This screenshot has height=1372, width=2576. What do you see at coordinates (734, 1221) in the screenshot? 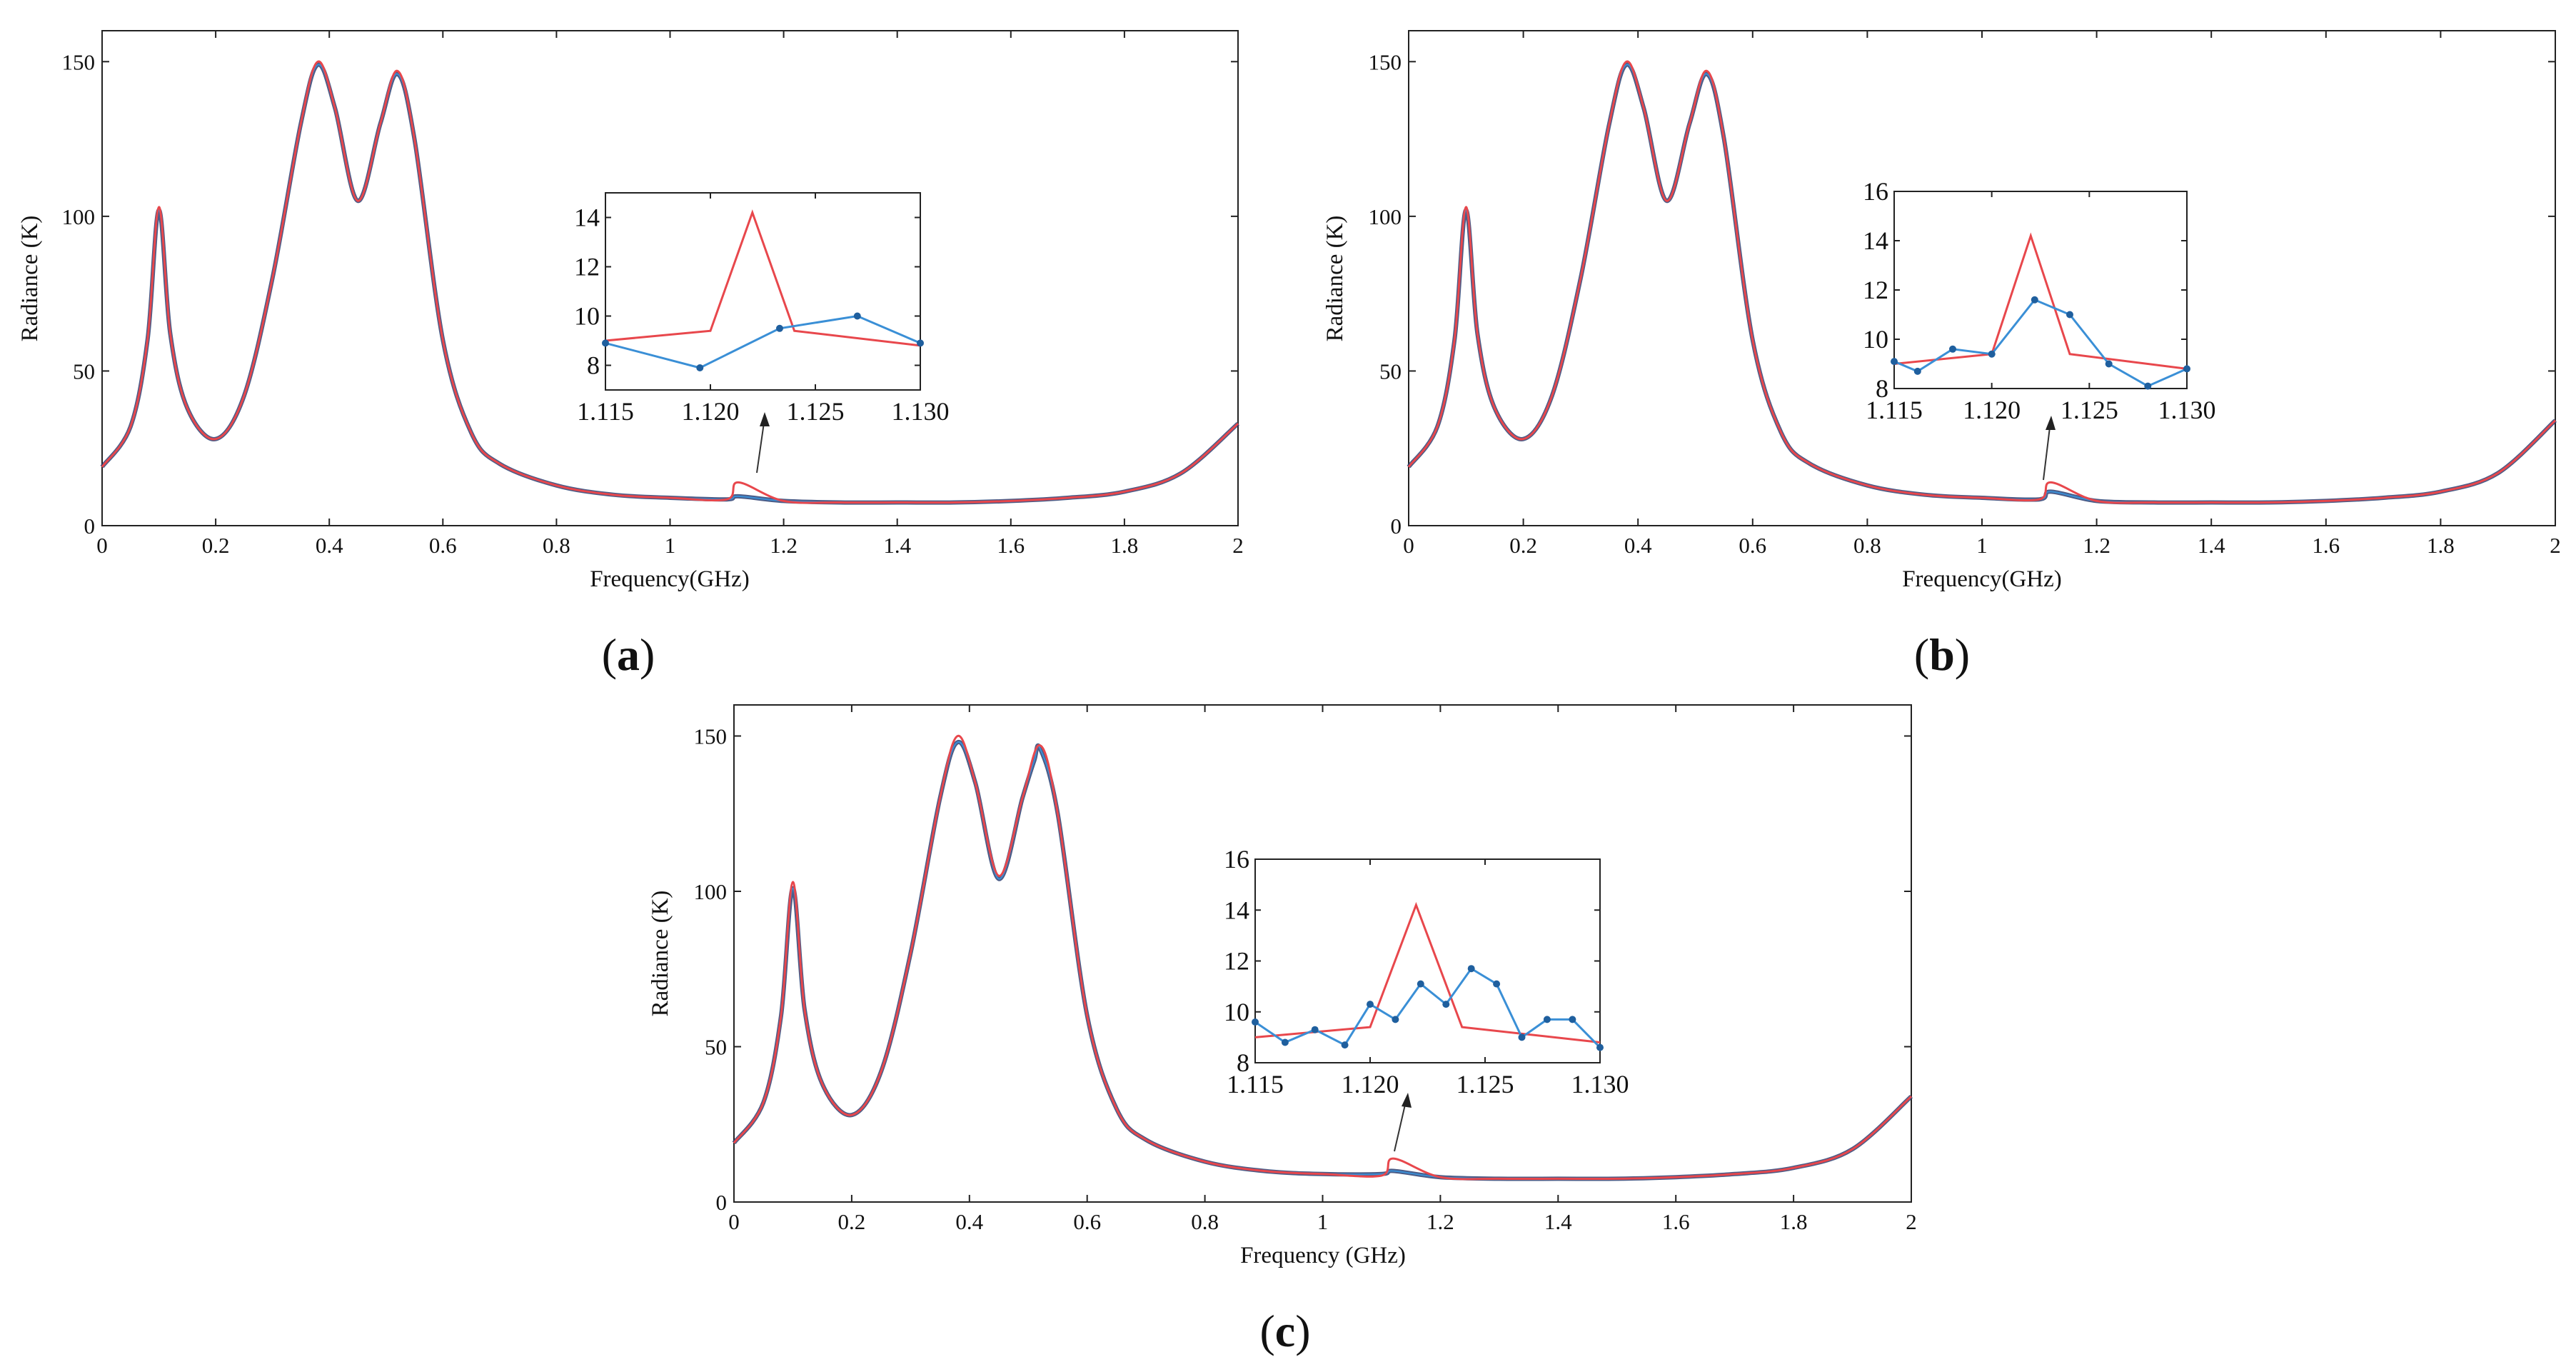
I see `x-tick-label: 0` at bounding box center [734, 1221].